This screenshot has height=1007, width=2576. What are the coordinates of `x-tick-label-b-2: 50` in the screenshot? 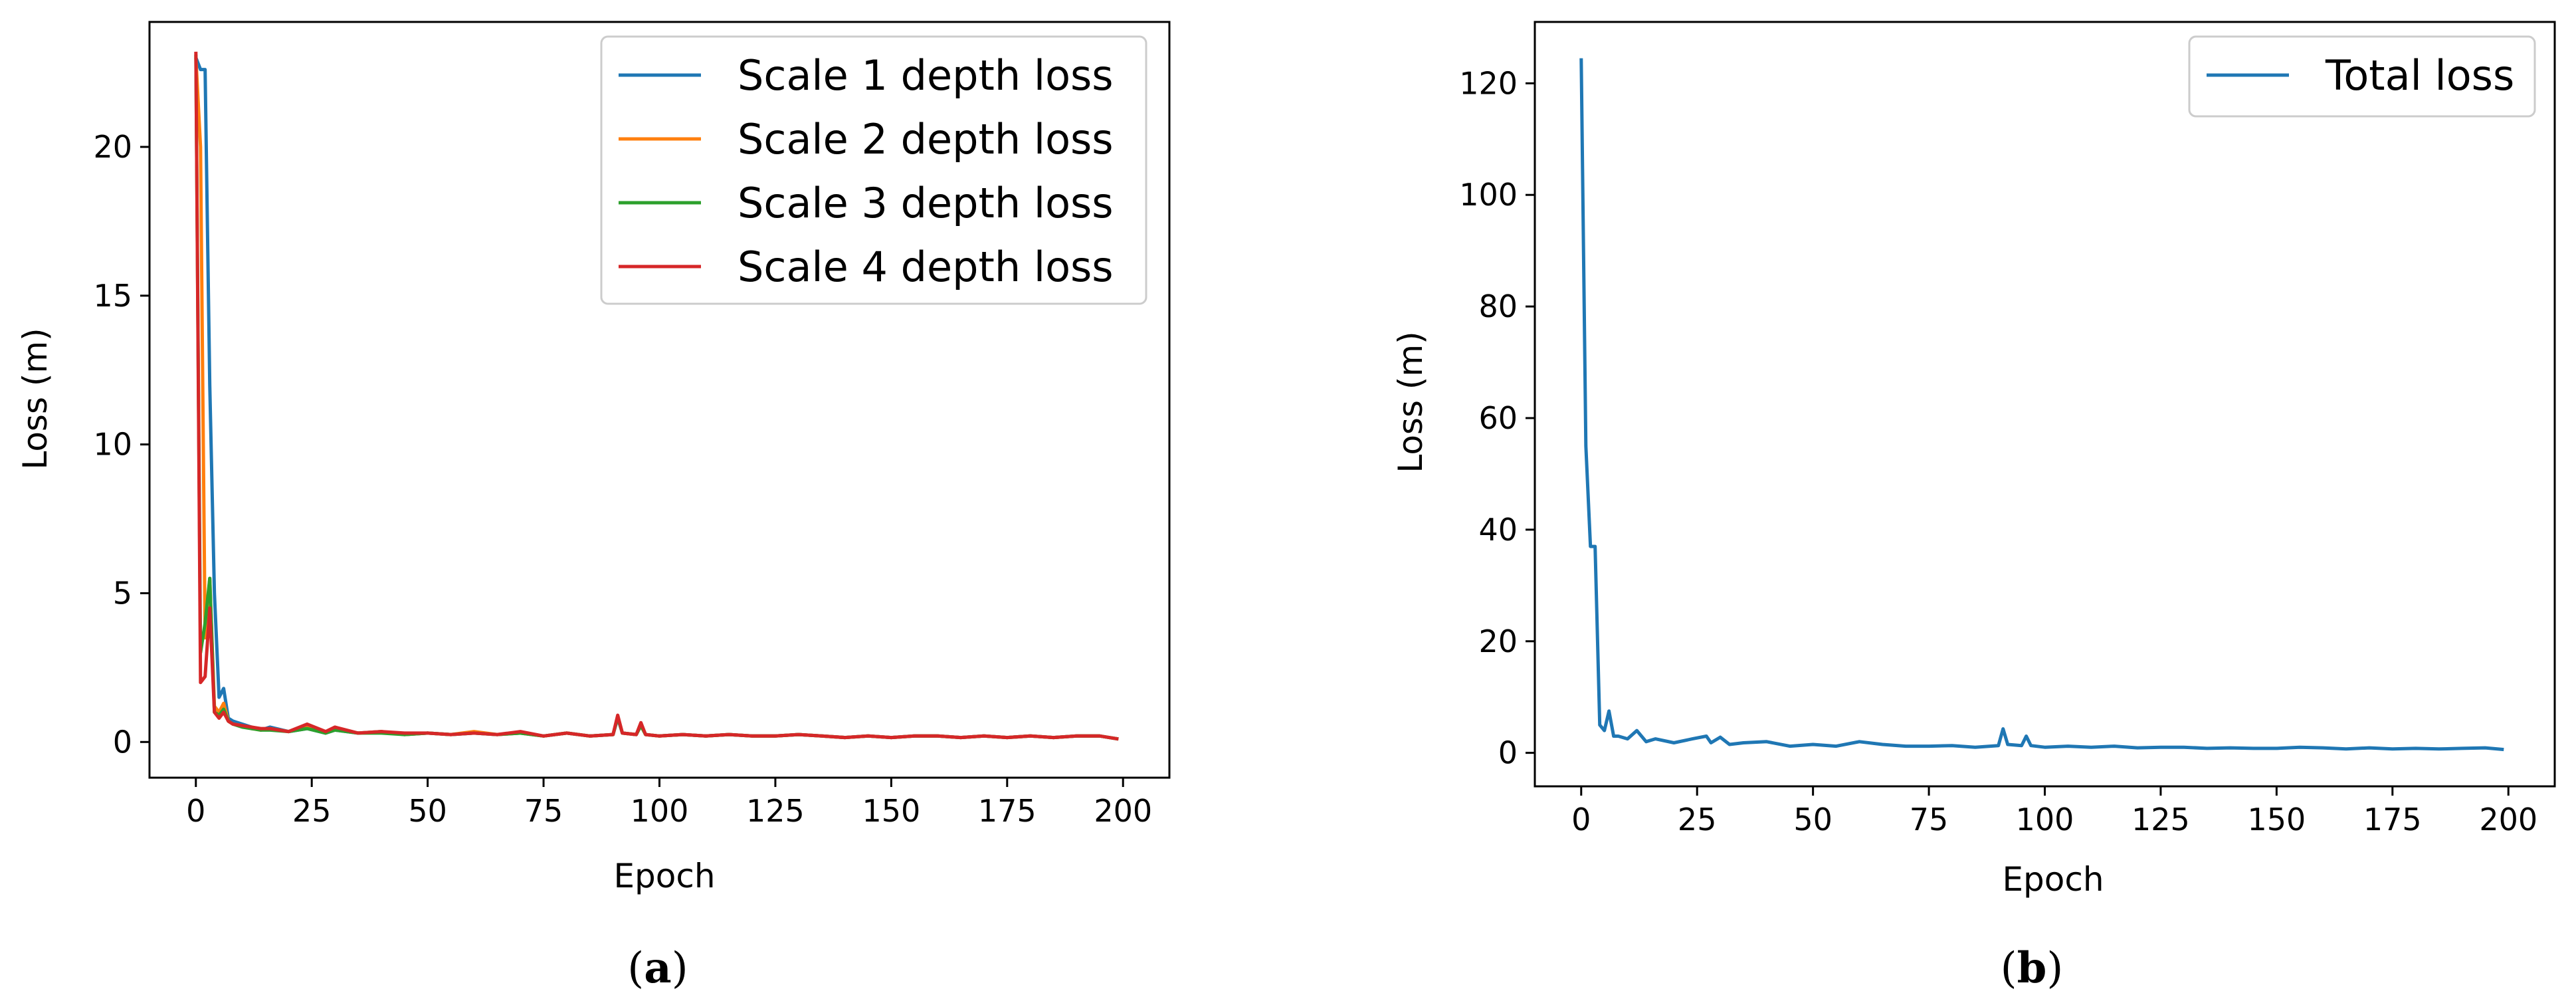 It's located at (1813, 820).